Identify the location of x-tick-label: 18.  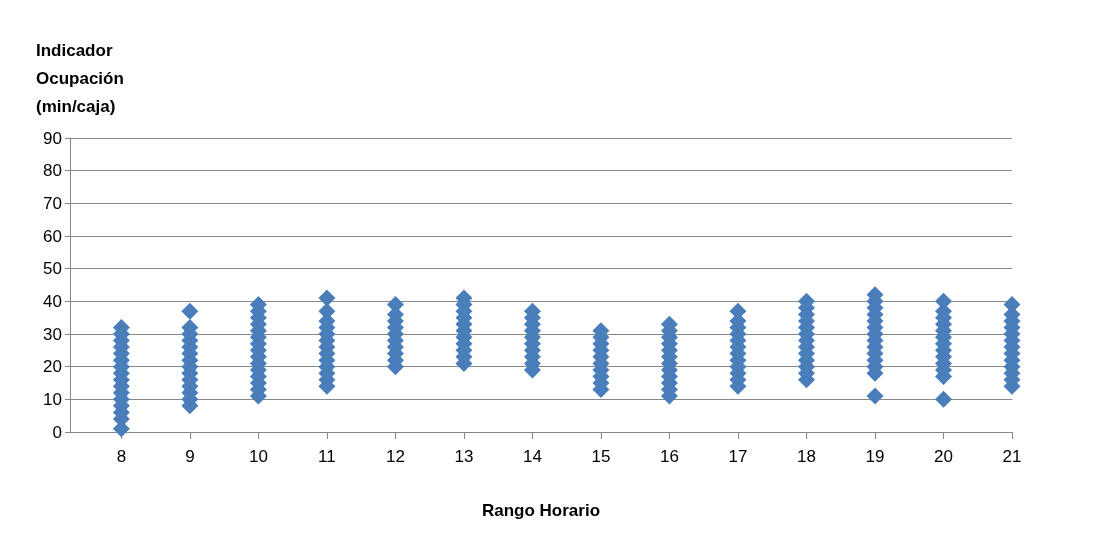
(806, 456).